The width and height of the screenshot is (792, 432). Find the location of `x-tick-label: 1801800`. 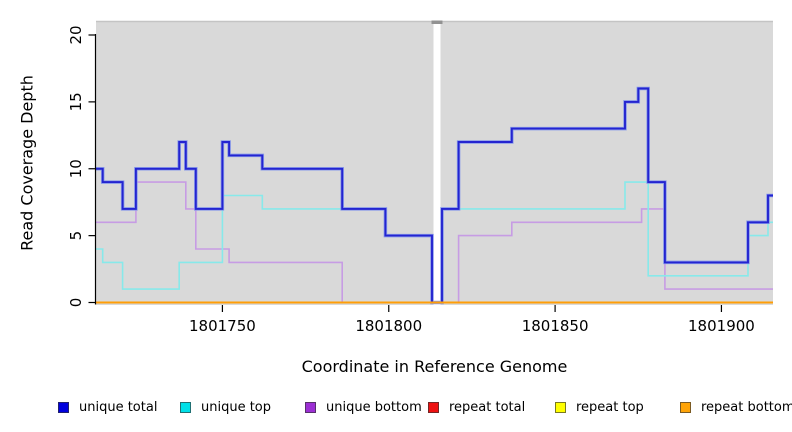

x-tick-label: 1801800 is located at coordinates (388, 326).